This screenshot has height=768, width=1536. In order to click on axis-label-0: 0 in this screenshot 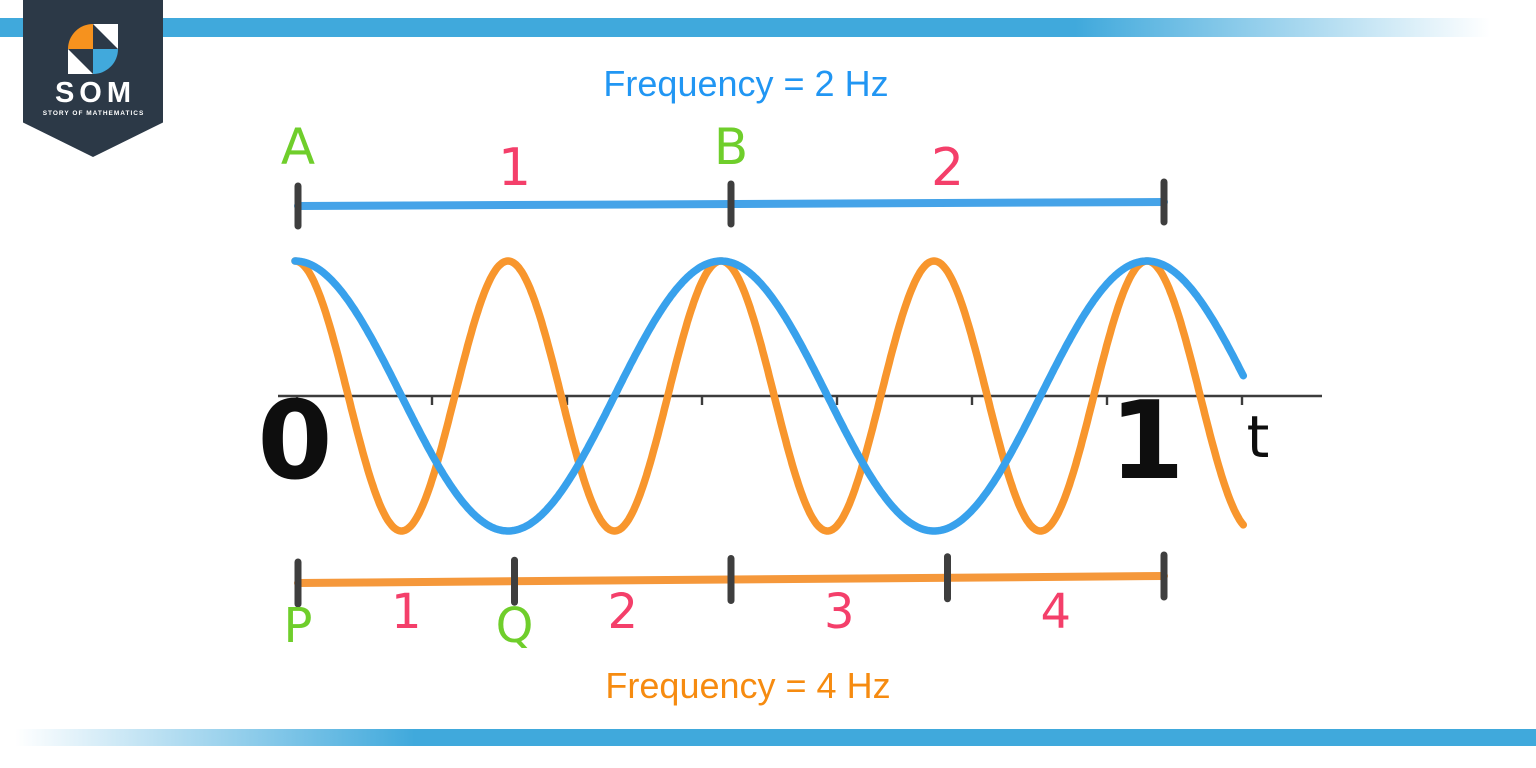, I will do `click(295, 441)`.